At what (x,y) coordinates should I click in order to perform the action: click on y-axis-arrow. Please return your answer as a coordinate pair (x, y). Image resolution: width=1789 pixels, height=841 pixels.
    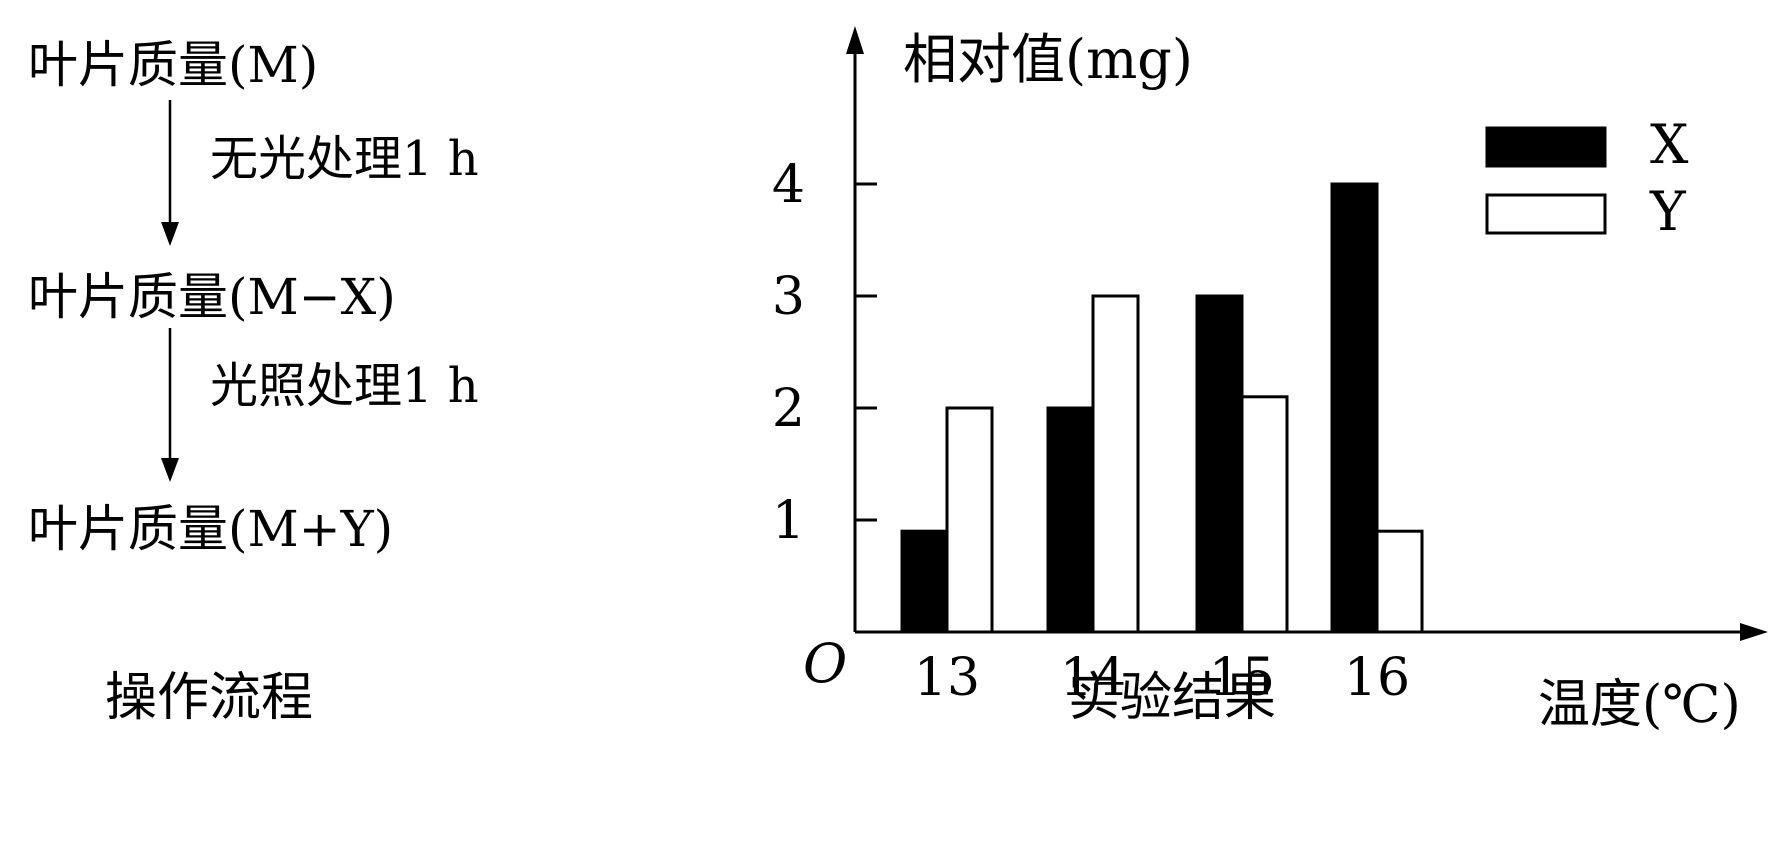
    Looking at the image, I should click on (855, 40).